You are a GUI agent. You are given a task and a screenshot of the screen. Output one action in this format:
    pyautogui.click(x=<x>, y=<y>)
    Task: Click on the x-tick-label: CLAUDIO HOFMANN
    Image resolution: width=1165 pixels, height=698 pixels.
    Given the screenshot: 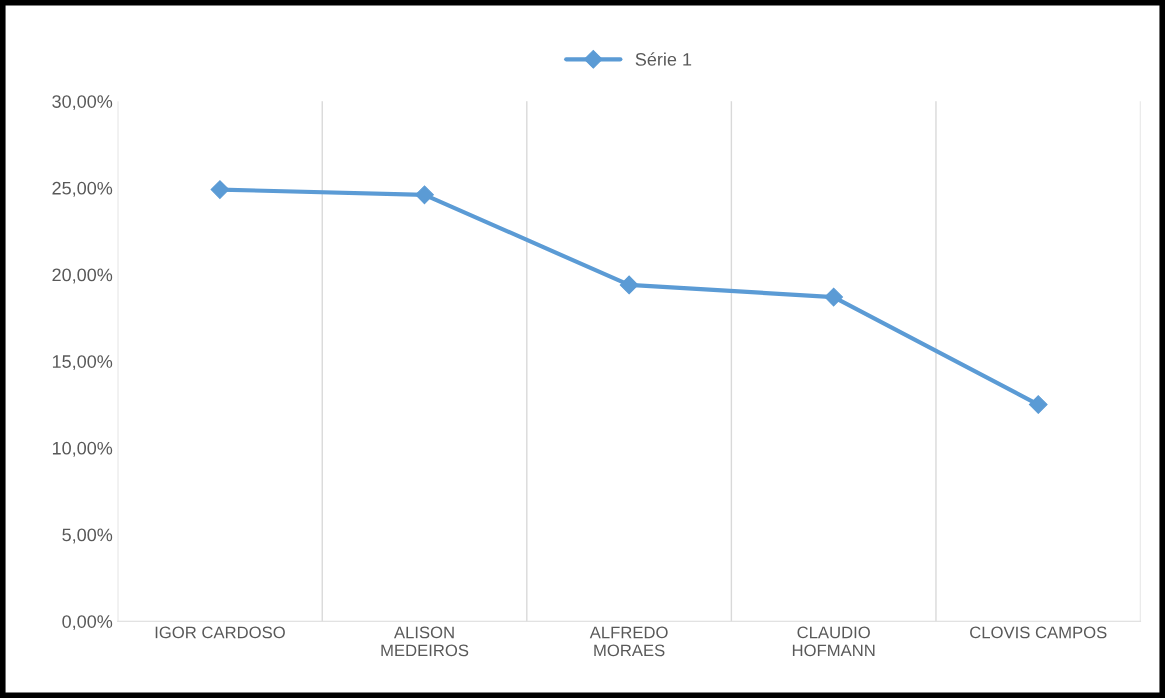 What is the action you would take?
    pyautogui.click(x=833, y=641)
    